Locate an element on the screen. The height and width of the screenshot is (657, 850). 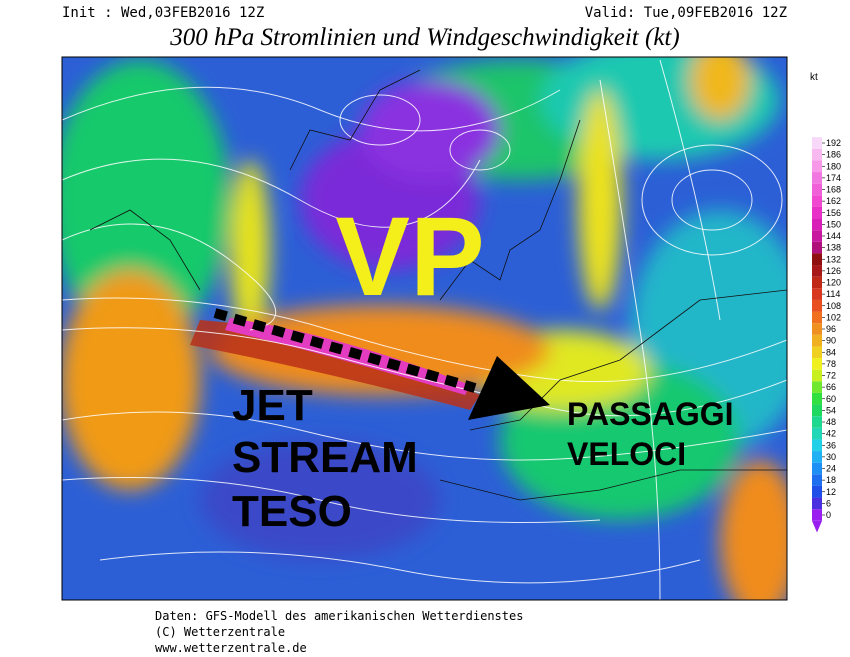
colorbar-tick-label: 114 is located at coordinates (833, 294).